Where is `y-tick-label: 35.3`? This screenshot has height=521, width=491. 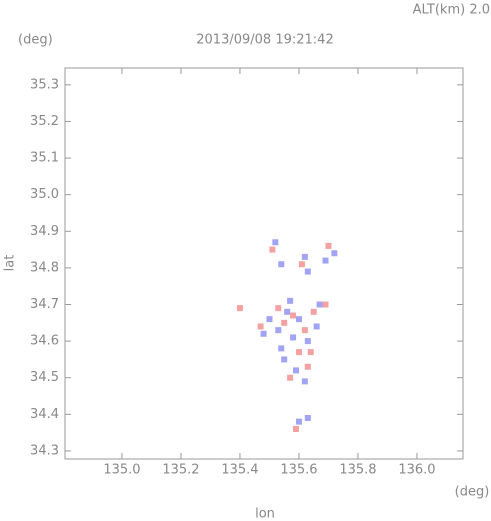
y-tick-label: 35.3 is located at coordinates (44, 84).